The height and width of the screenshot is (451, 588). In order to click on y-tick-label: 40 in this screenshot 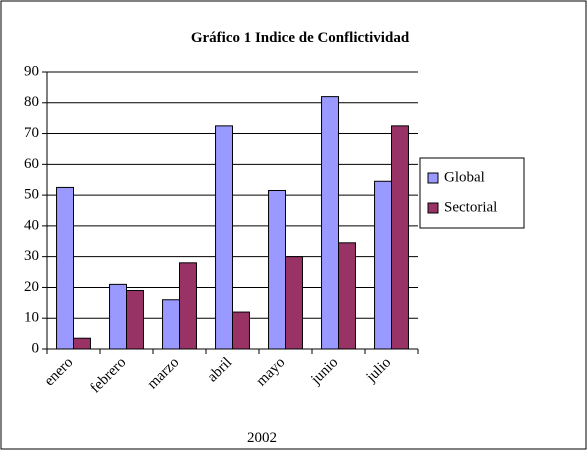, I will do `click(31, 225)`.